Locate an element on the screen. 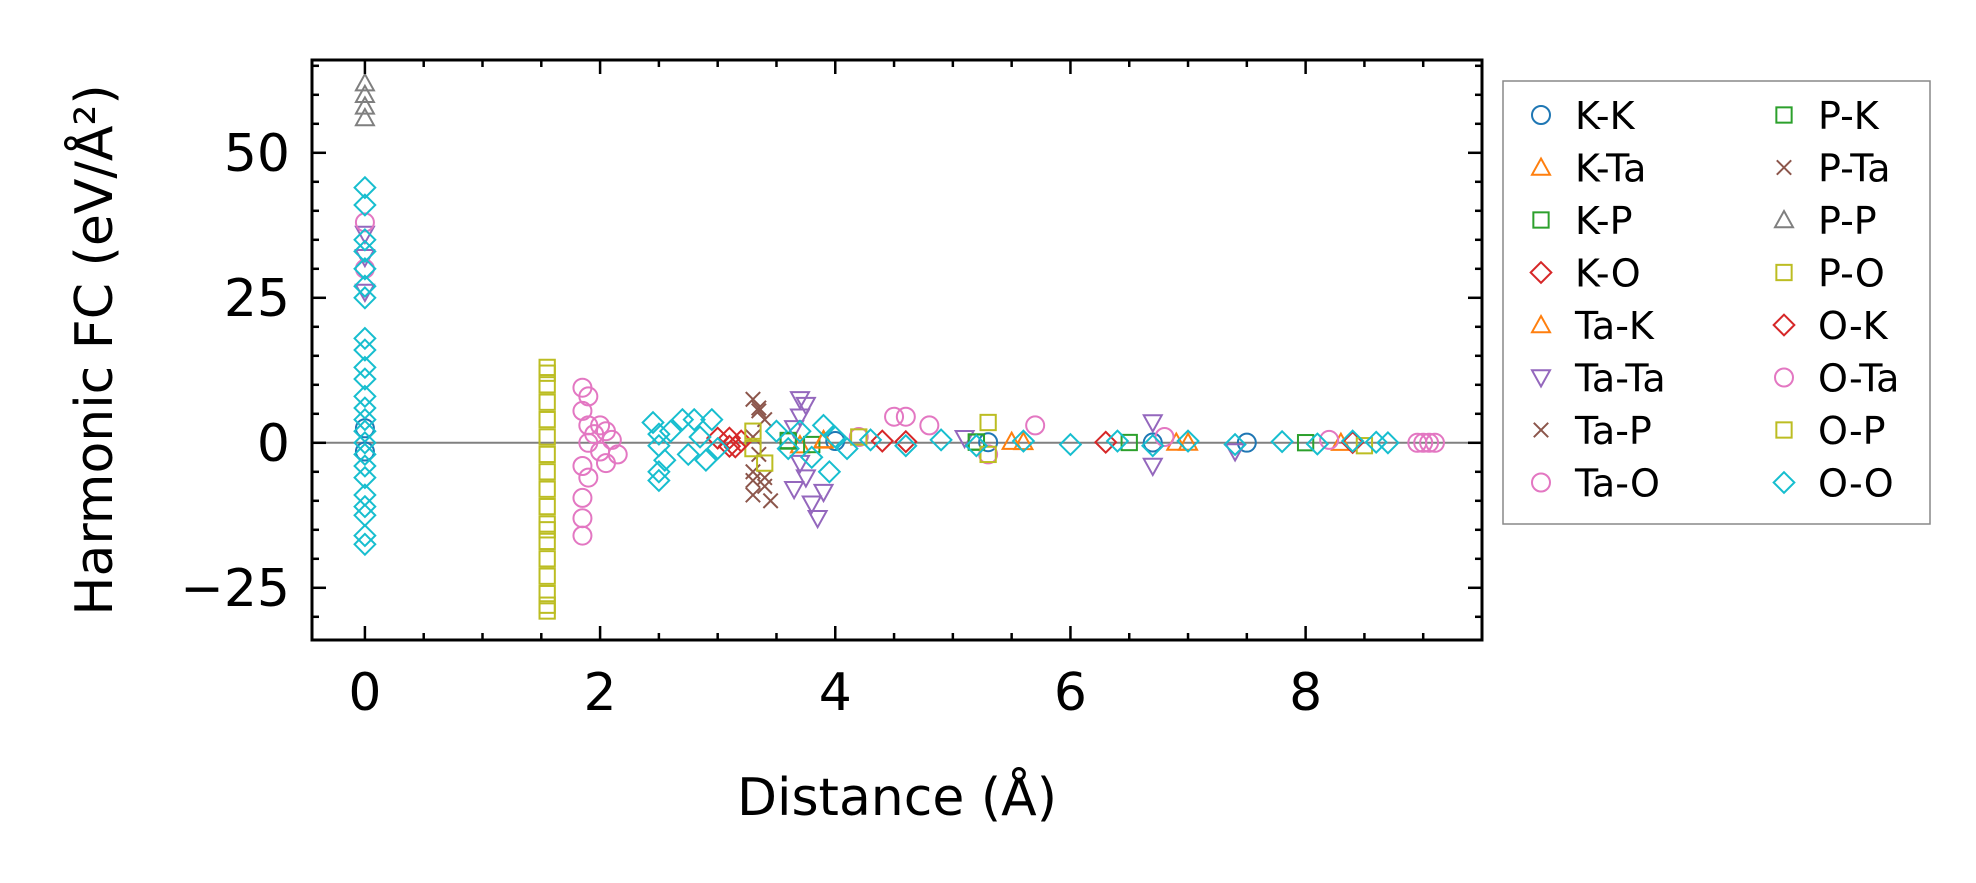 This screenshot has height=883, width=1976. legend-marker-k-ta is located at coordinates (1541, 166).